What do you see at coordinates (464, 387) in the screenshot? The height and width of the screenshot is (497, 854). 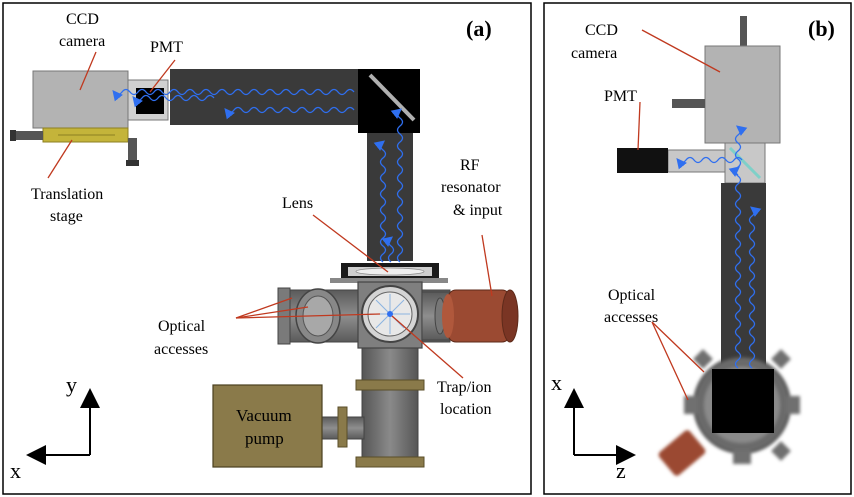 I see `trap-label-line1: Trap/ion` at bounding box center [464, 387].